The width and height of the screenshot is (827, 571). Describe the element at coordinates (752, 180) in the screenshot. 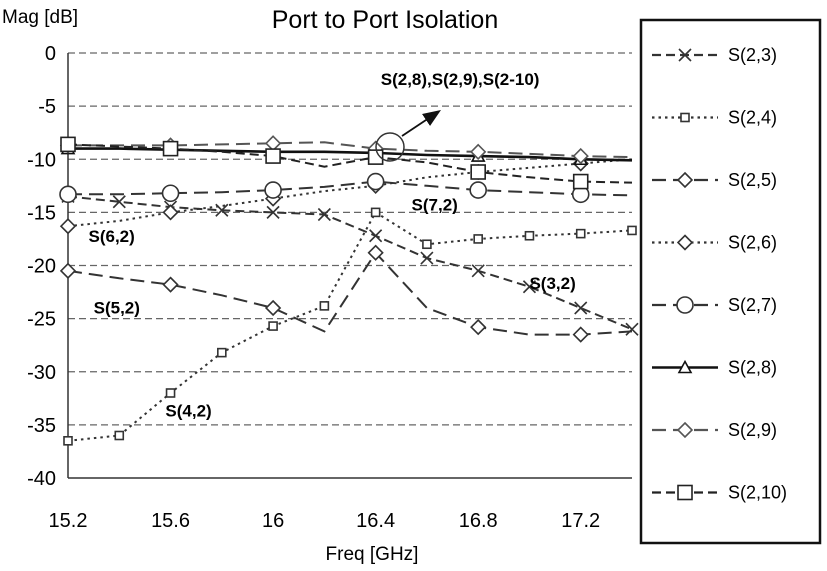

I see `legend-label: S(2,5)` at that location.